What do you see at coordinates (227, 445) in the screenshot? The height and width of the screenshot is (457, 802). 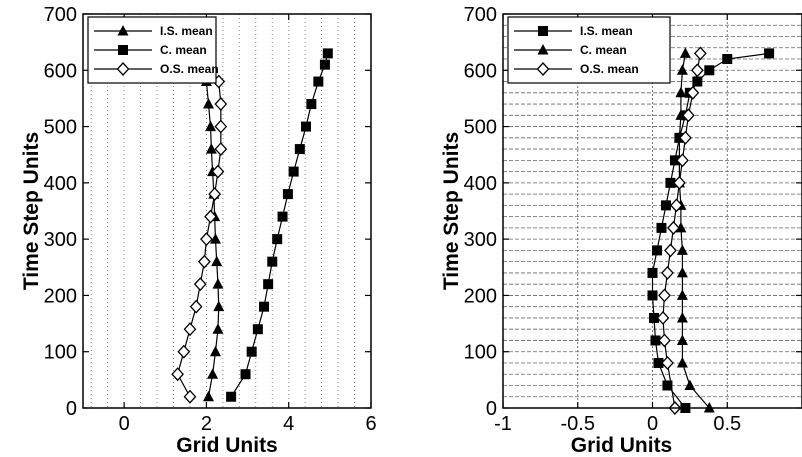 I see `x-axis-title: Grid Units` at bounding box center [227, 445].